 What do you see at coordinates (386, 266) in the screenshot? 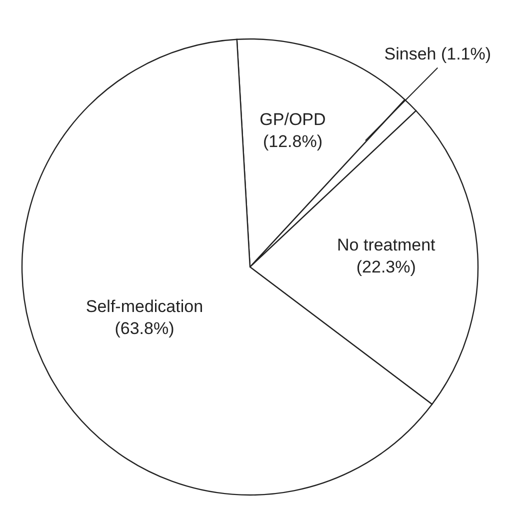
I see `data-label: (22.3%)` at bounding box center [386, 266].